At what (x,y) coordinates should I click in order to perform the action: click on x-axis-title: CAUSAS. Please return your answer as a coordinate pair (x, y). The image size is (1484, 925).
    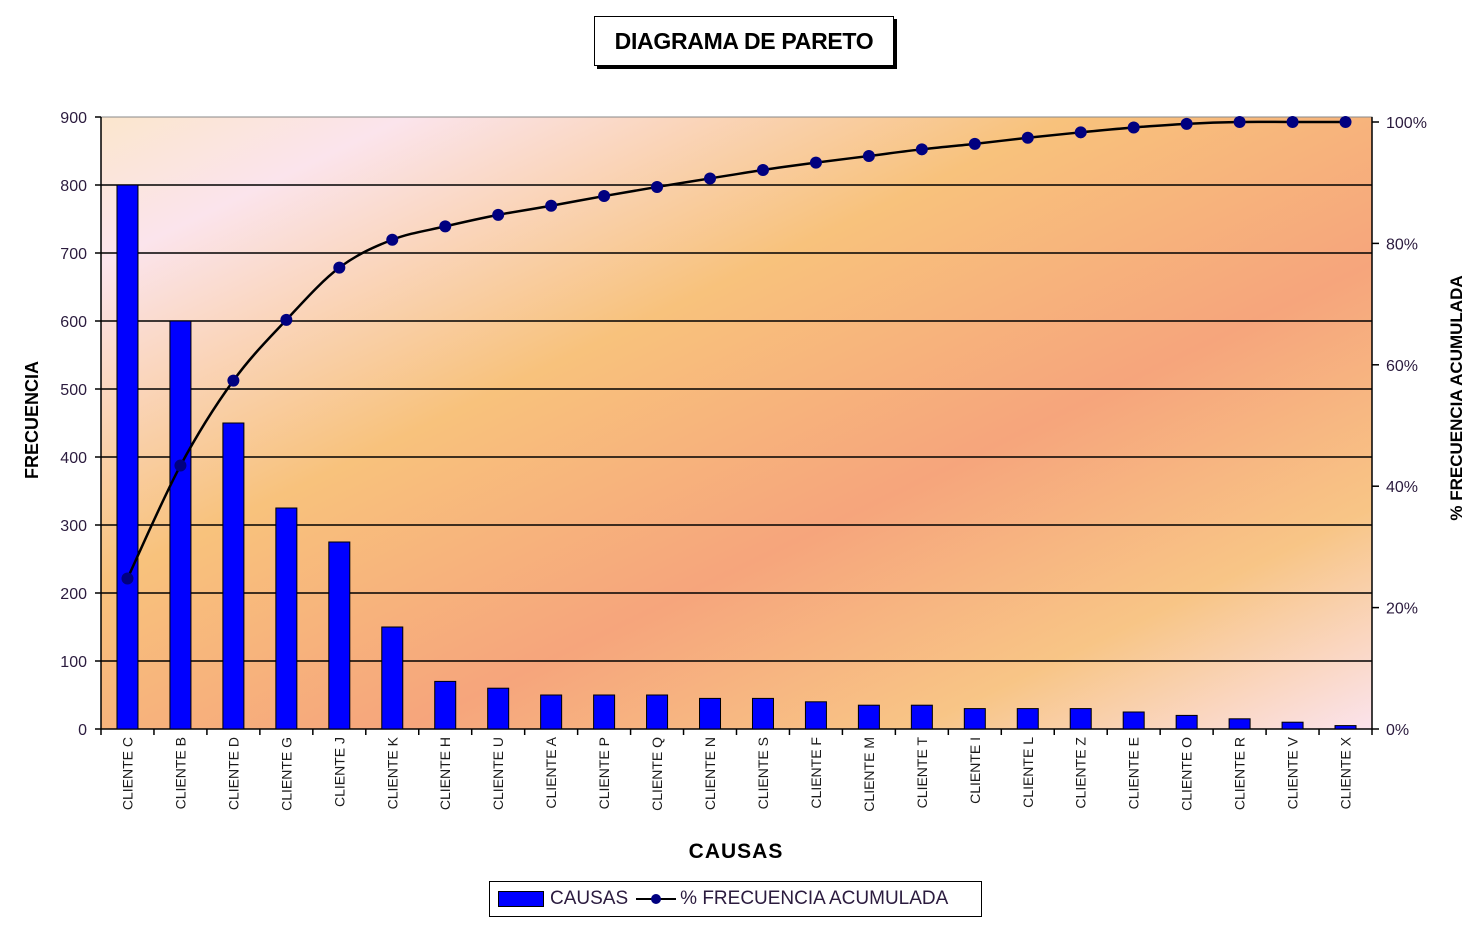
    Looking at the image, I should click on (736, 851).